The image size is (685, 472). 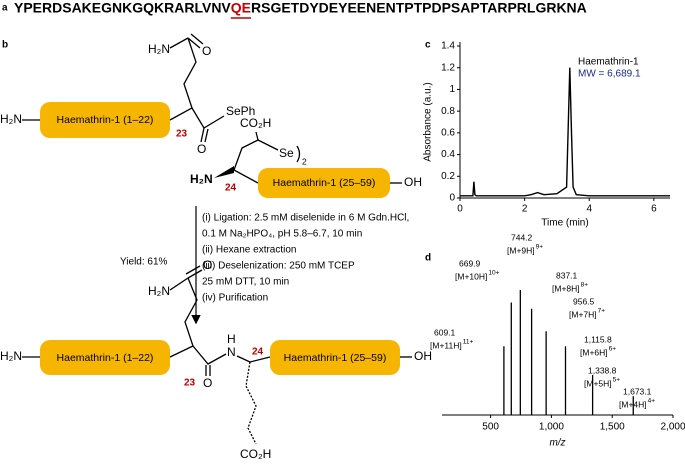 I want to click on y-tick-label: 0.6, so click(x=448, y=132).